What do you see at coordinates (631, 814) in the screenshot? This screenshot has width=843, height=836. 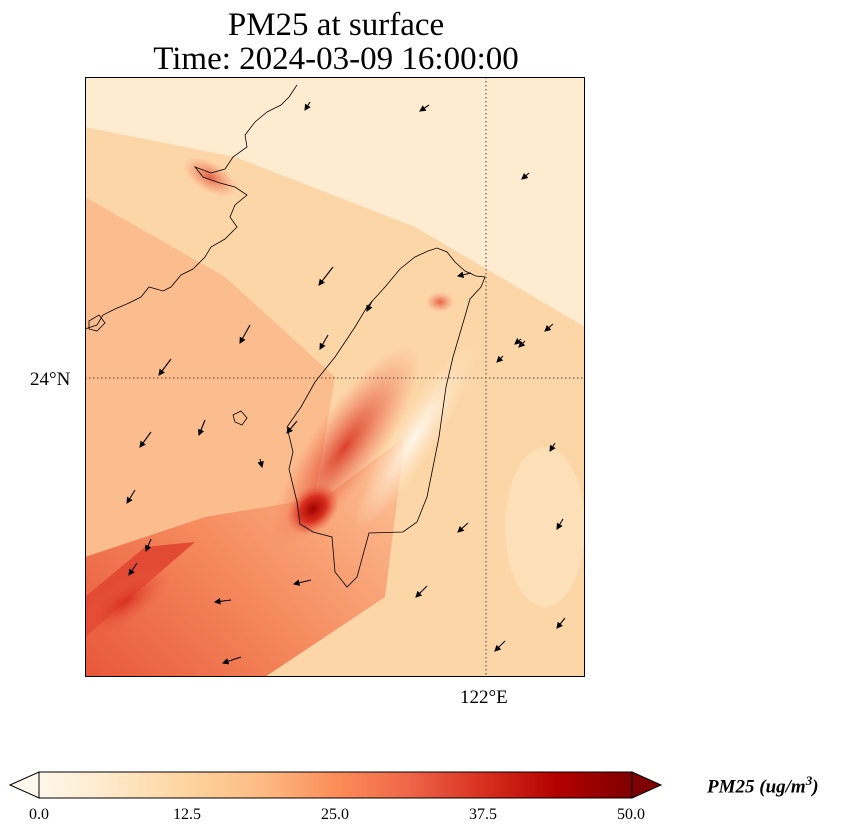 I see `colorbar-tick: 50.0` at bounding box center [631, 814].